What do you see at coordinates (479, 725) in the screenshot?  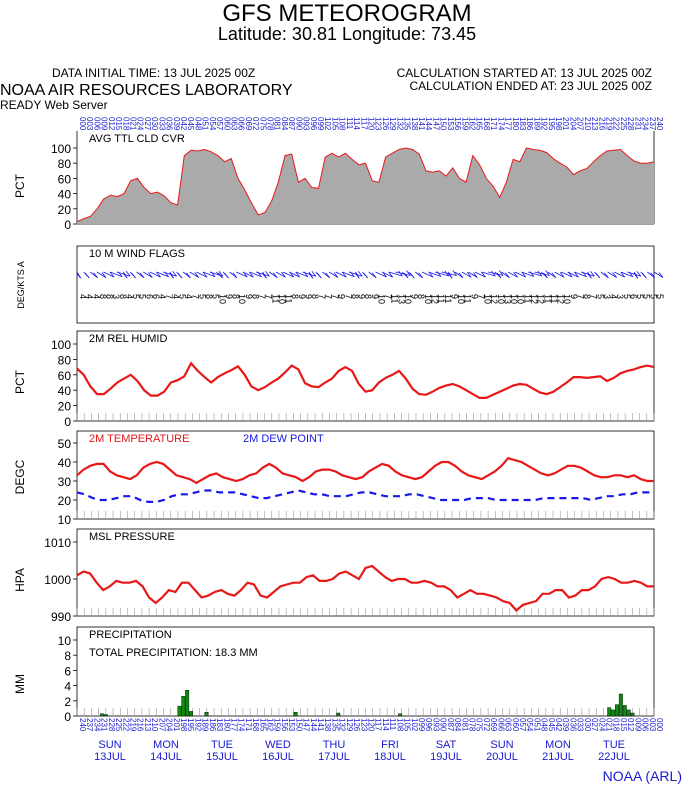 I see `hour-label-bottom: 075` at bounding box center [479, 725].